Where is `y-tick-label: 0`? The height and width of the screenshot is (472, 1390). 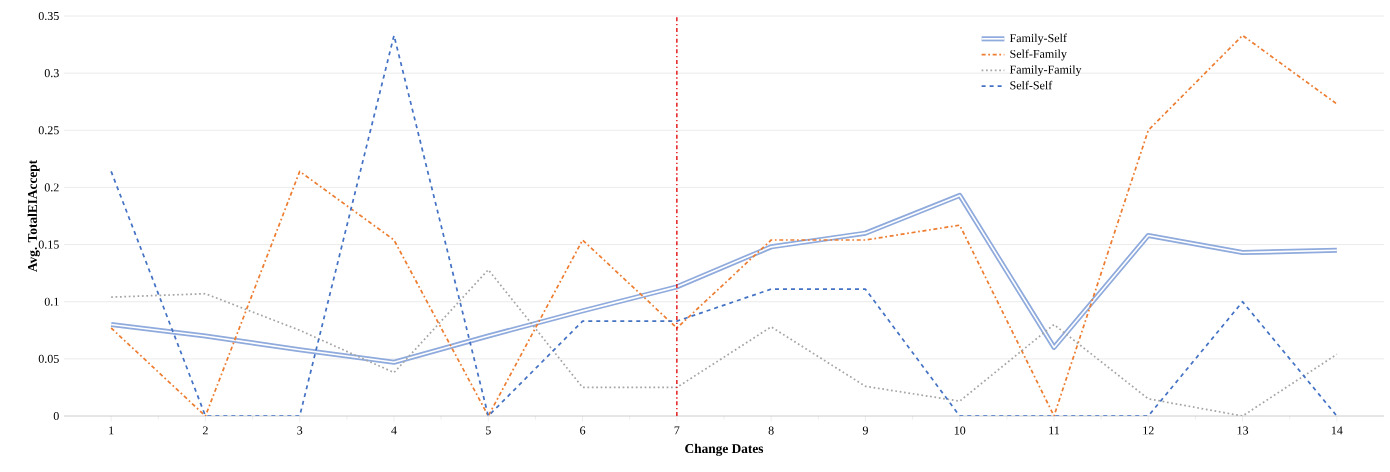
y-tick-label: 0 is located at coordinates (56, 416).